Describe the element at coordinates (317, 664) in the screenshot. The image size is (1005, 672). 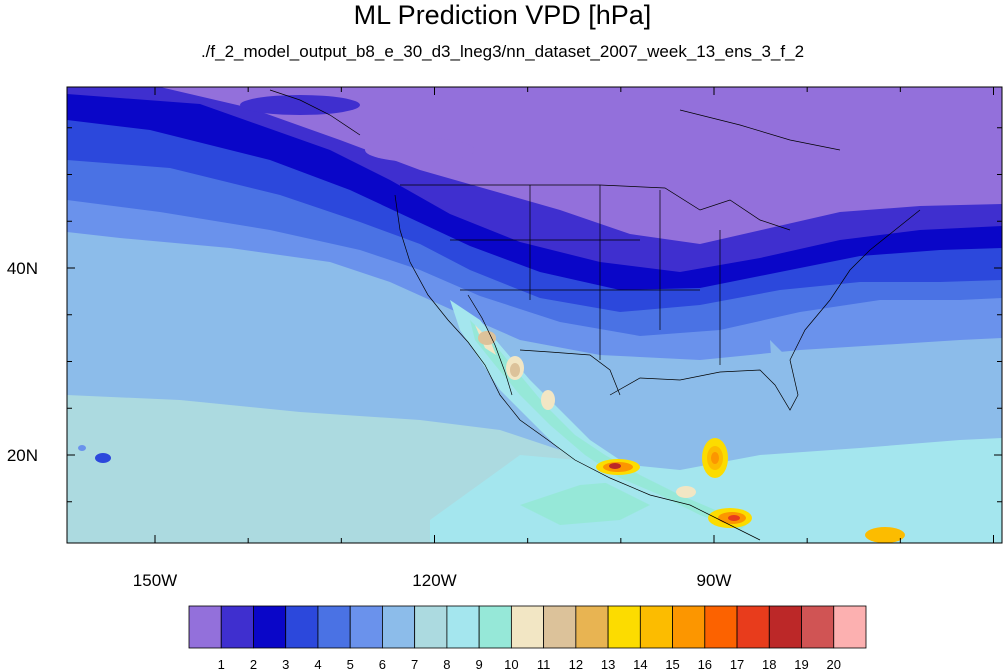
I see `colorbar-label: 4` at that location.